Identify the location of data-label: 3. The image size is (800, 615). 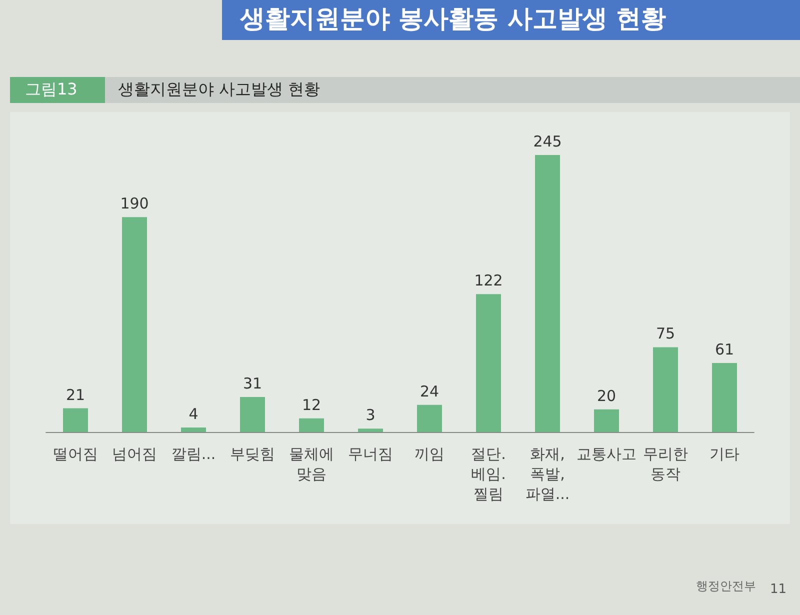
(371, 415).